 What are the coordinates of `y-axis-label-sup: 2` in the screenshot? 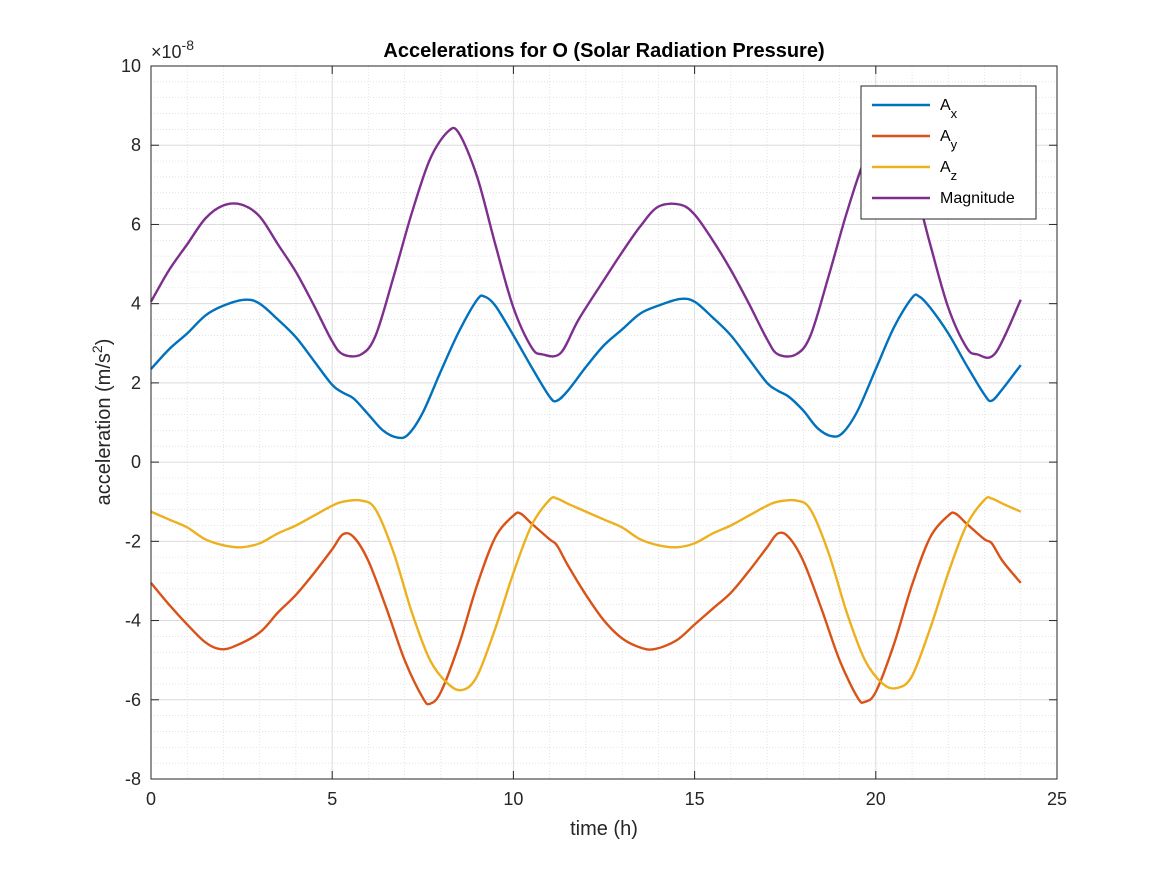 It's located at (97, 349).